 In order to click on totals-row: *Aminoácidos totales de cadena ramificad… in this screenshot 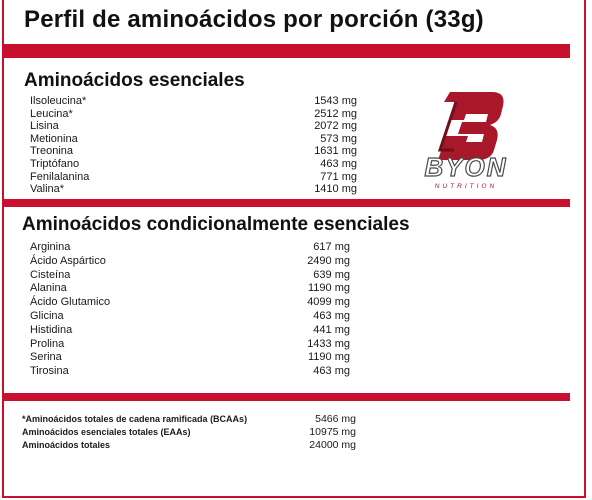, I will do `click(189, 419)`.